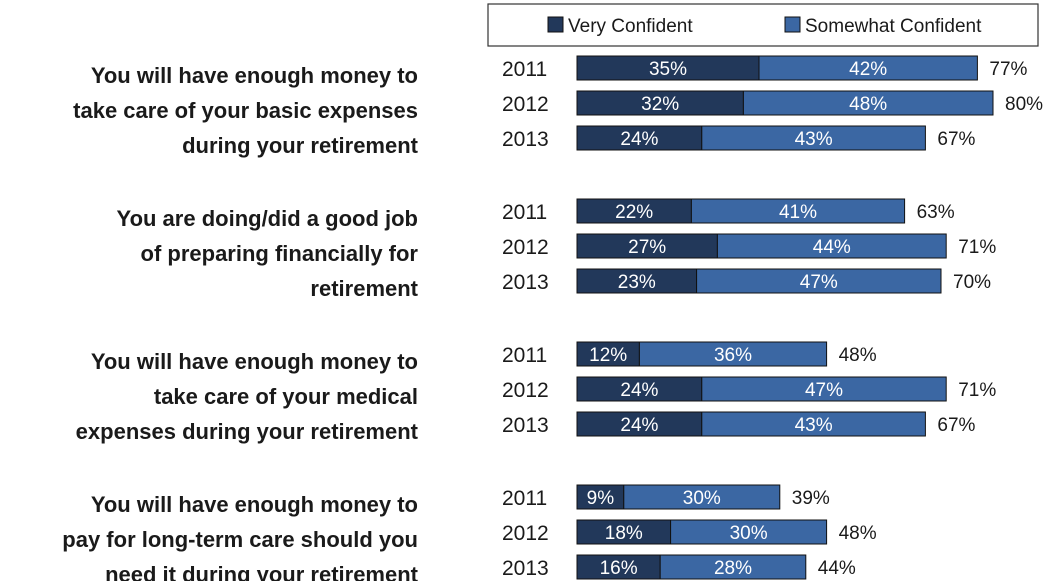 This screenshot has height=581, width=1048. I want to click on data-label-very-confident: 32%, so click(660, 104).